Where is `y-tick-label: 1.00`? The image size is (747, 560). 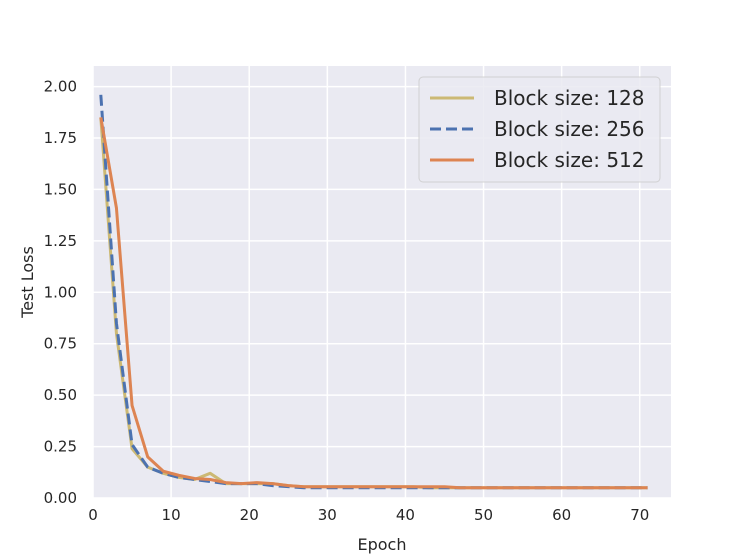
y-tick-label: 1.00 is located at coordinates (60, 292).